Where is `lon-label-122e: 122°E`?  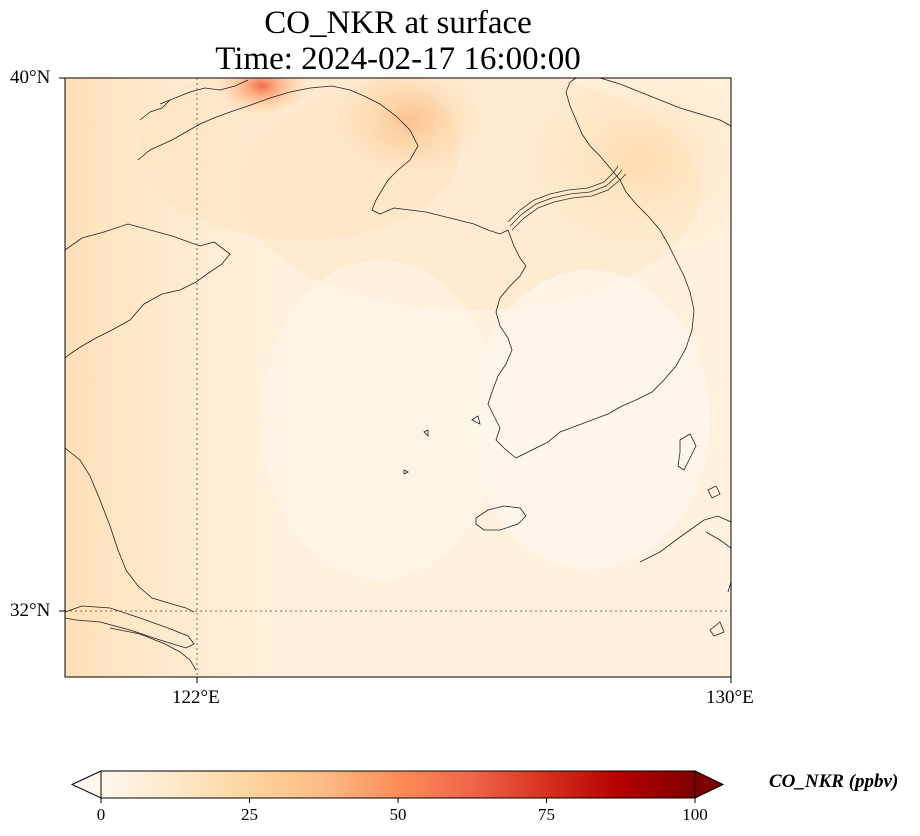 lon-label-122e: 122°E is located at coordinates (196, 697).